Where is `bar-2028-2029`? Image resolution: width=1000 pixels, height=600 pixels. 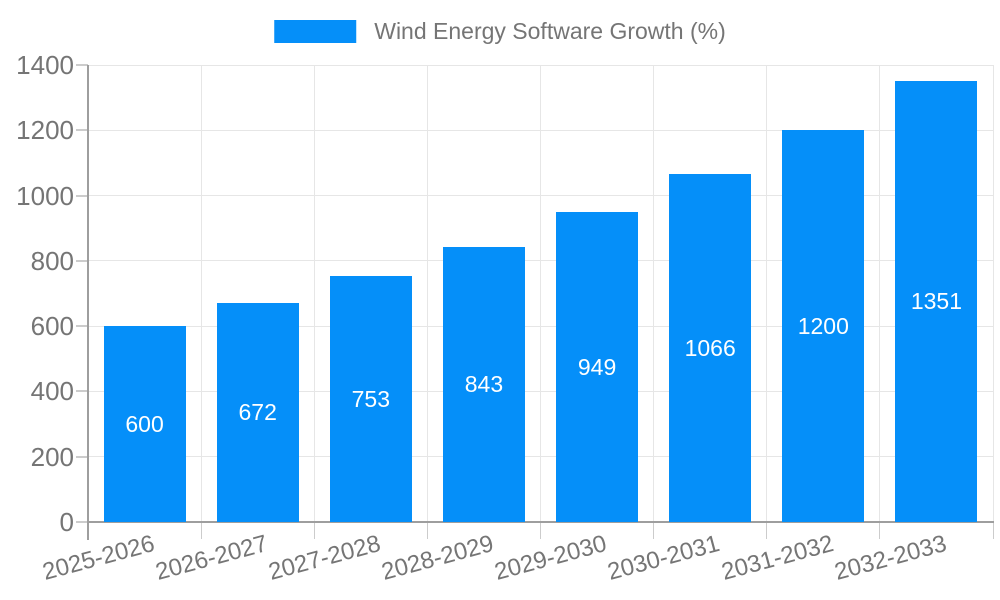 bar-2028-2029 is located at coordinates (483, 384).